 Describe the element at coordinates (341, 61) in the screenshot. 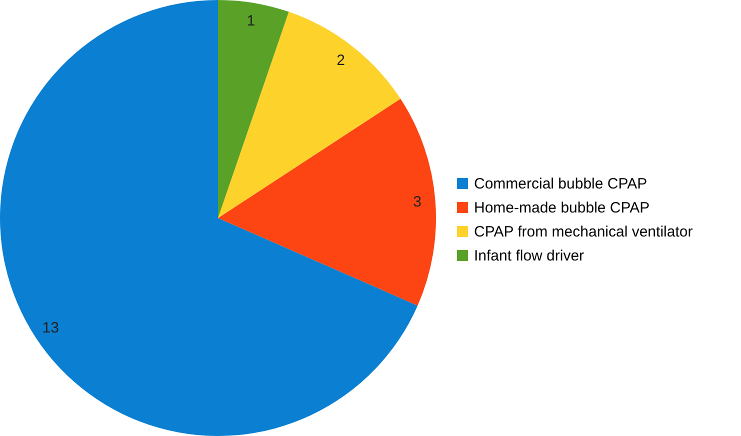

I see `data-label: 2` at that location.